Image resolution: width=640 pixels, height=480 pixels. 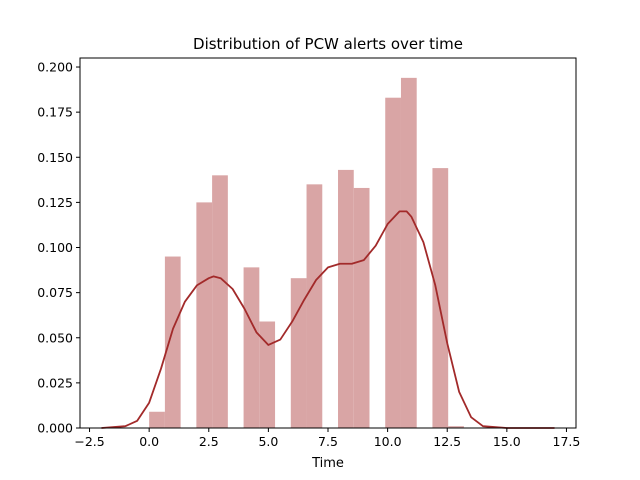 I want to click on y-tick-label: 0.125, so click(x=55, y=202).